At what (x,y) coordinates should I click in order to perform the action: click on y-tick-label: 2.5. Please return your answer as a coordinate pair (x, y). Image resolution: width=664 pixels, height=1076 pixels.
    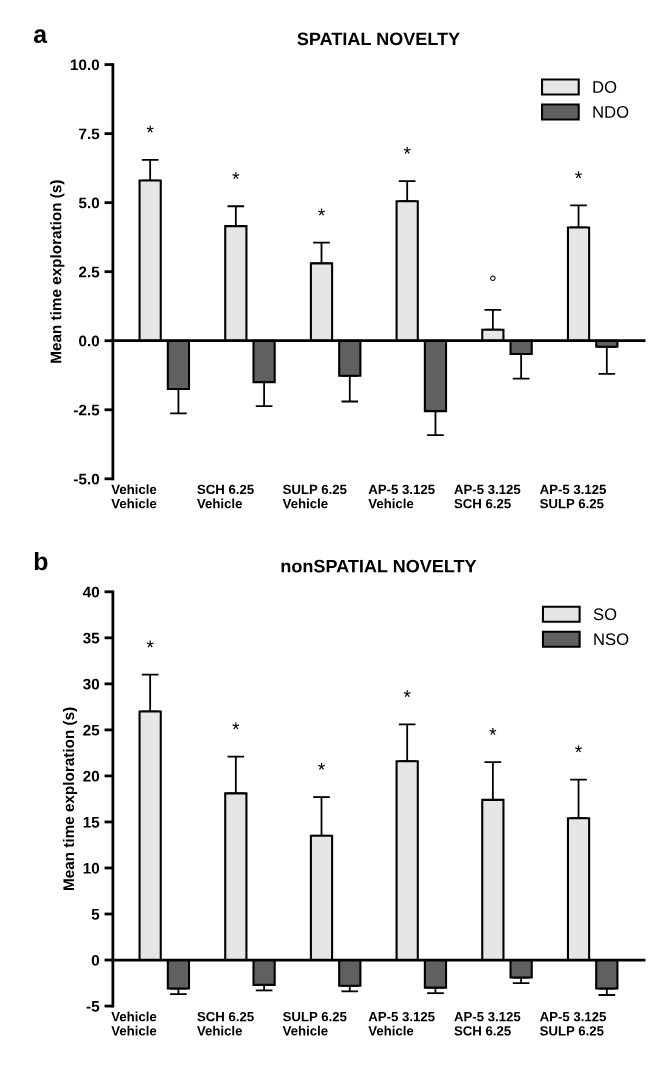
    Looking at the image, I should click on (89, 272).